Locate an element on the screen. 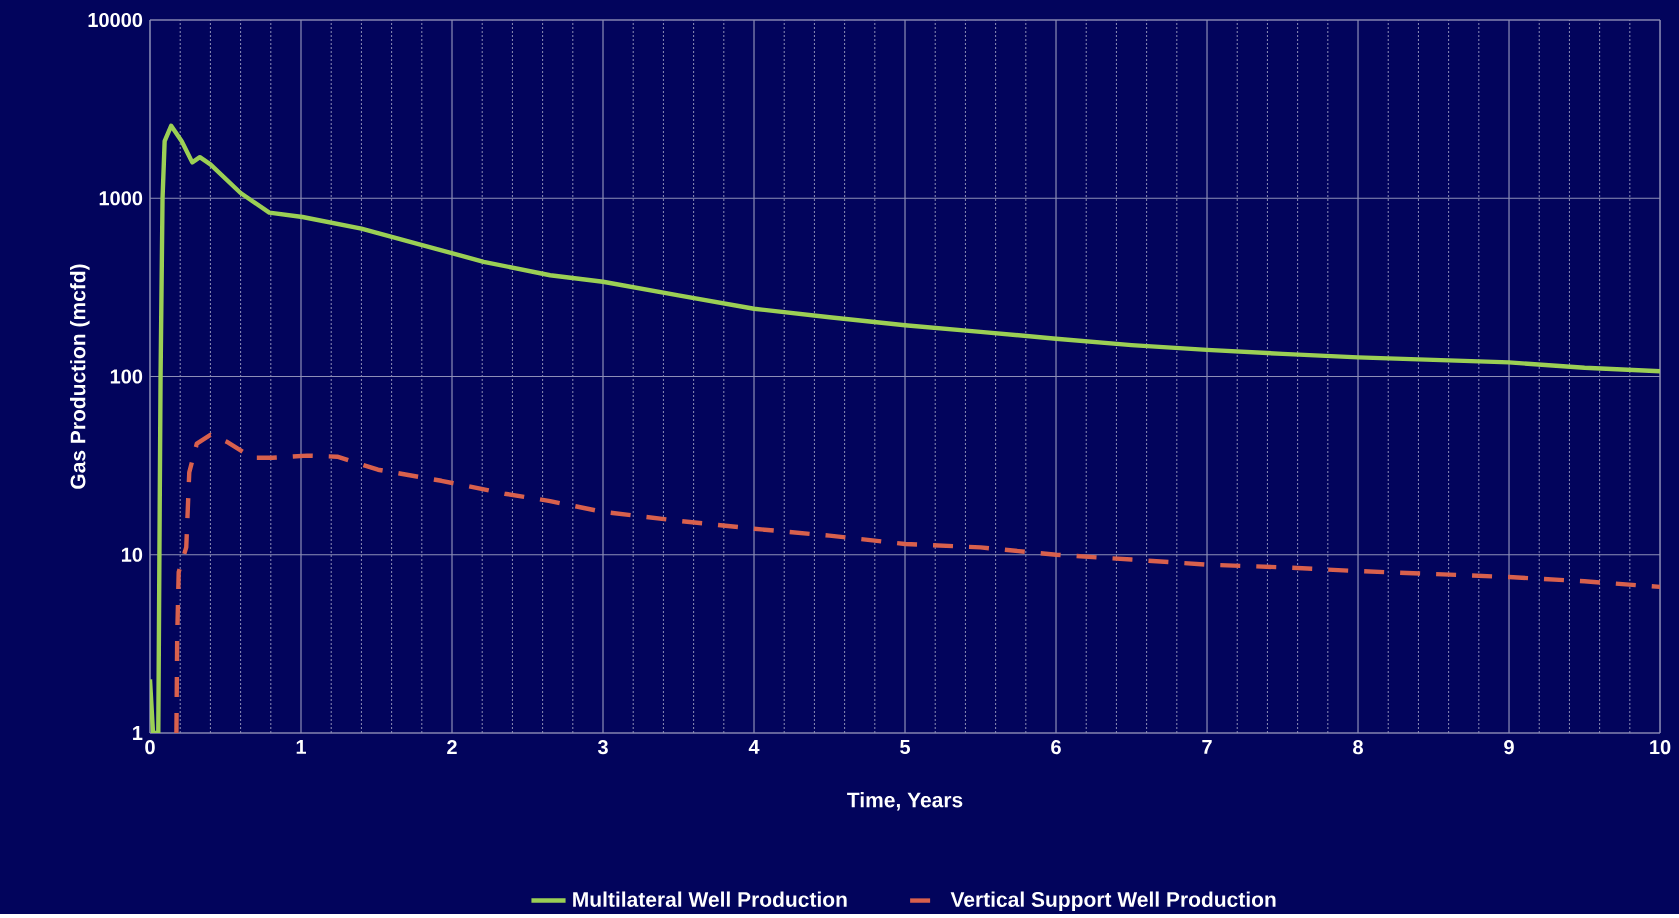 This screenshot has height=918, width=1679. x-tick-label: 9 is located at coordinates (1509, 747).